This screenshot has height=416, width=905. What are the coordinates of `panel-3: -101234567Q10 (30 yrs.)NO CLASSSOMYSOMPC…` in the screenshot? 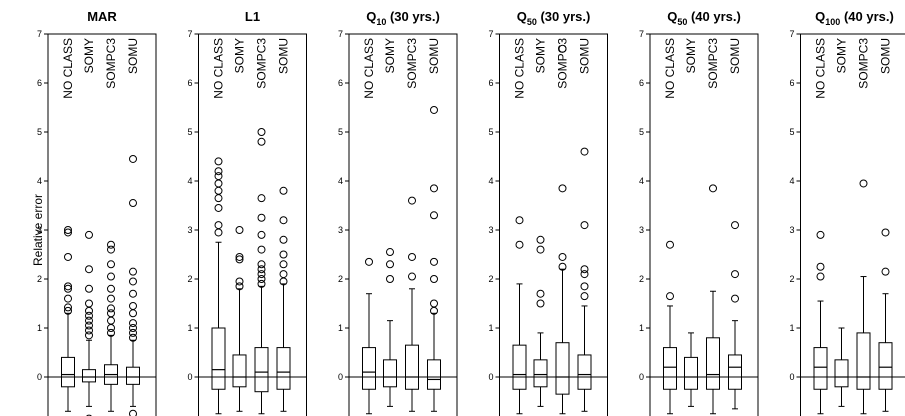 It's located at (398, 212).